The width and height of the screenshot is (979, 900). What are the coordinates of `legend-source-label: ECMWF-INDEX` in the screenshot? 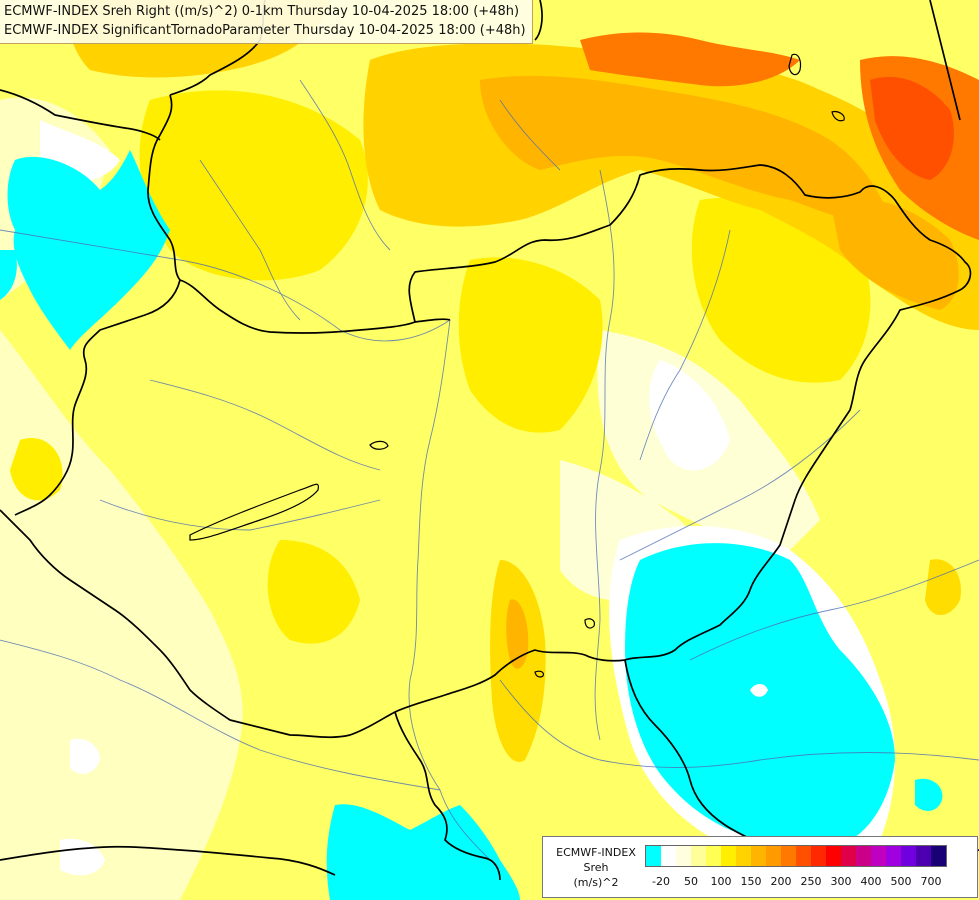 It's located at (596, 852).